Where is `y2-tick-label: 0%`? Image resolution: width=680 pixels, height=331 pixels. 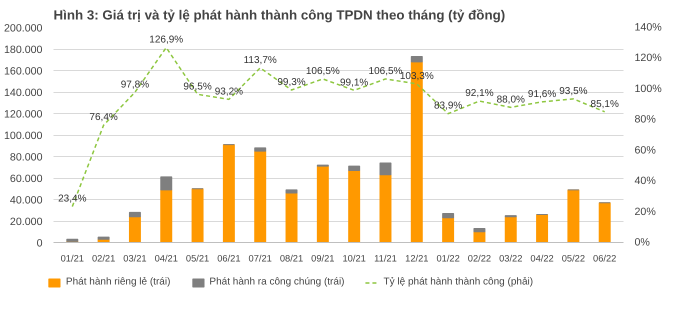
y2-tick-label: 0% is located at coordinates (642, 242).